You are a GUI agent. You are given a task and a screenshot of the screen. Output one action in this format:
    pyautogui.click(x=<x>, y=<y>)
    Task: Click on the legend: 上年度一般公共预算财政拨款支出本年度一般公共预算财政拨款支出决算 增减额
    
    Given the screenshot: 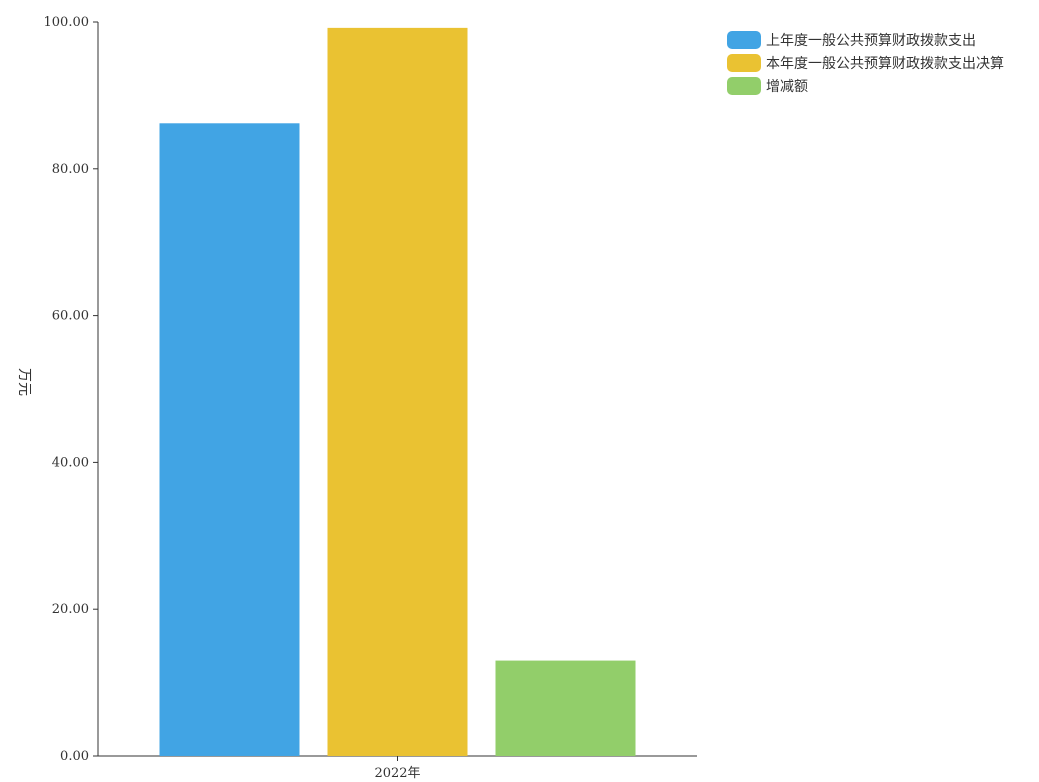 What is the action you would take?
    pyautogui.click(x=865, y=62)
    